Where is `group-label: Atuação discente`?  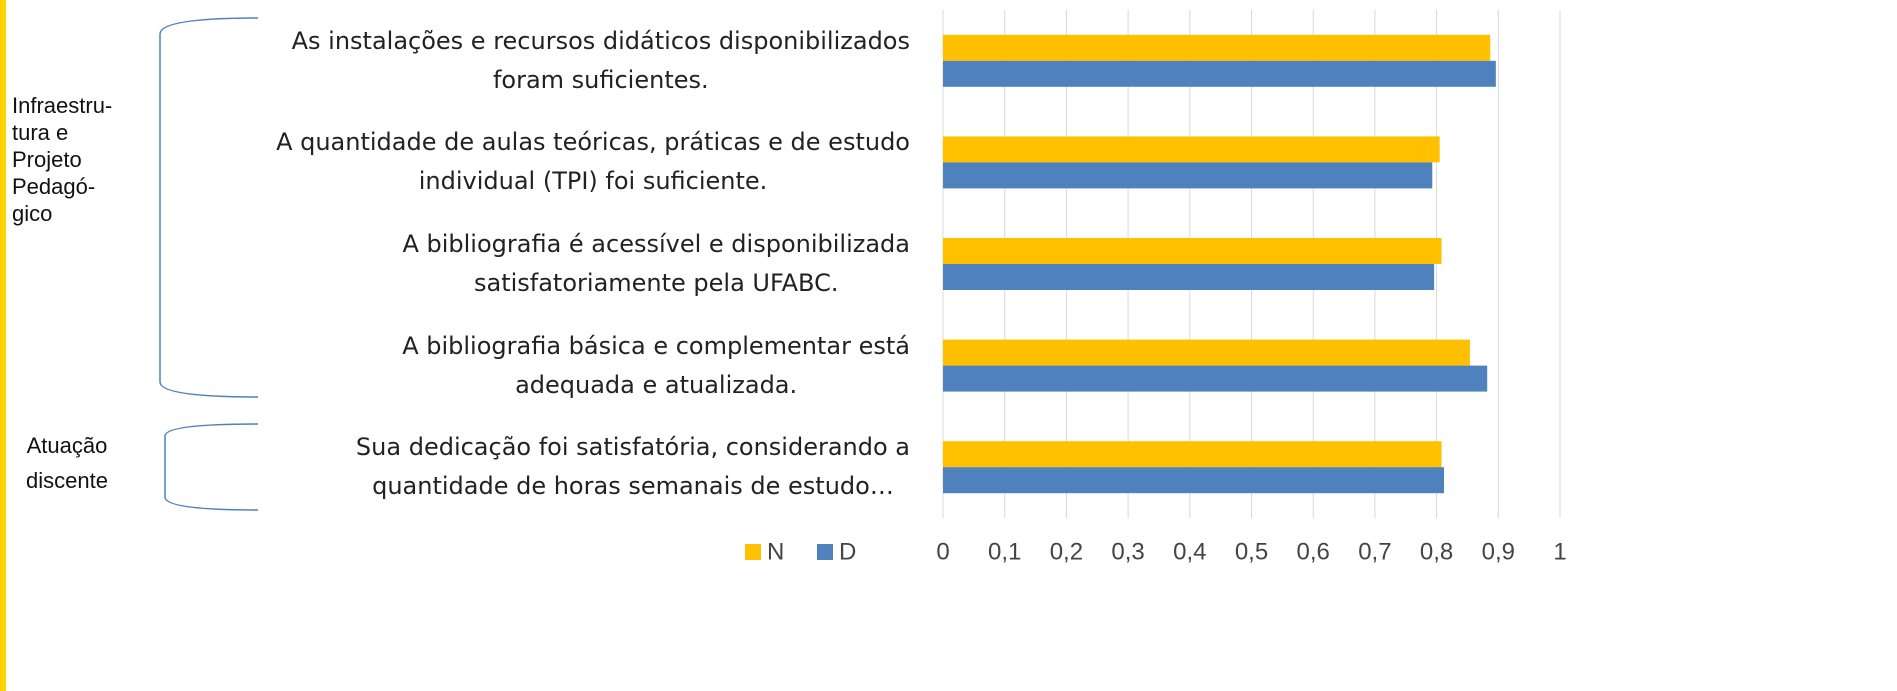
group-label: Atuação discente is located at coordinates (67, 463).